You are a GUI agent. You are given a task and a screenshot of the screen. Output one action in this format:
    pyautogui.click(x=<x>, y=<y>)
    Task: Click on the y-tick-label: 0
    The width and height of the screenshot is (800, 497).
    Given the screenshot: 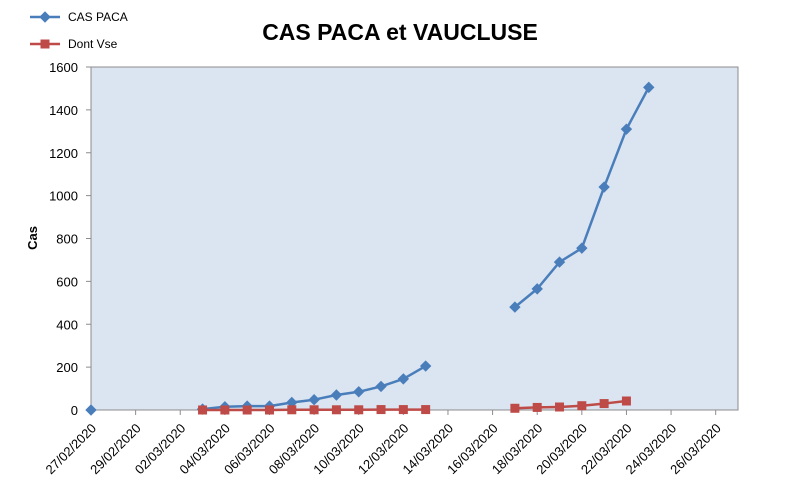 What is the action you would take?
    pyautogui.click(x=74, y=410)
    